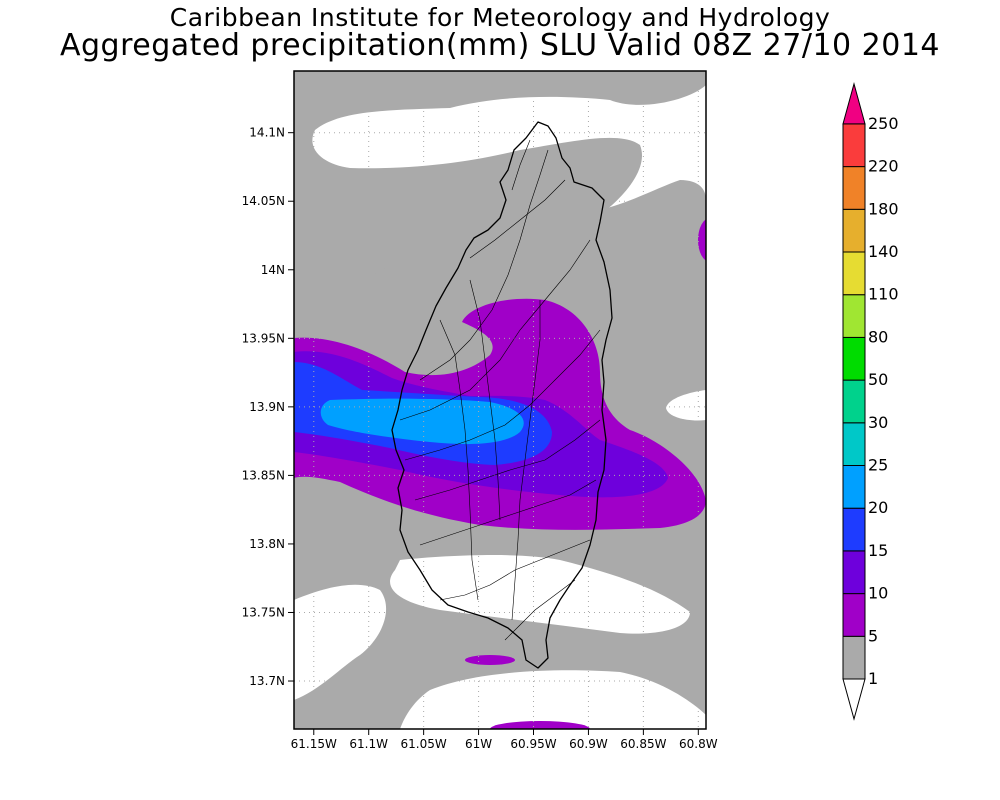  Describe the element at coordinates (263, 338) in the screenshot. I see `y-tick-label: 13.95N` at that location.